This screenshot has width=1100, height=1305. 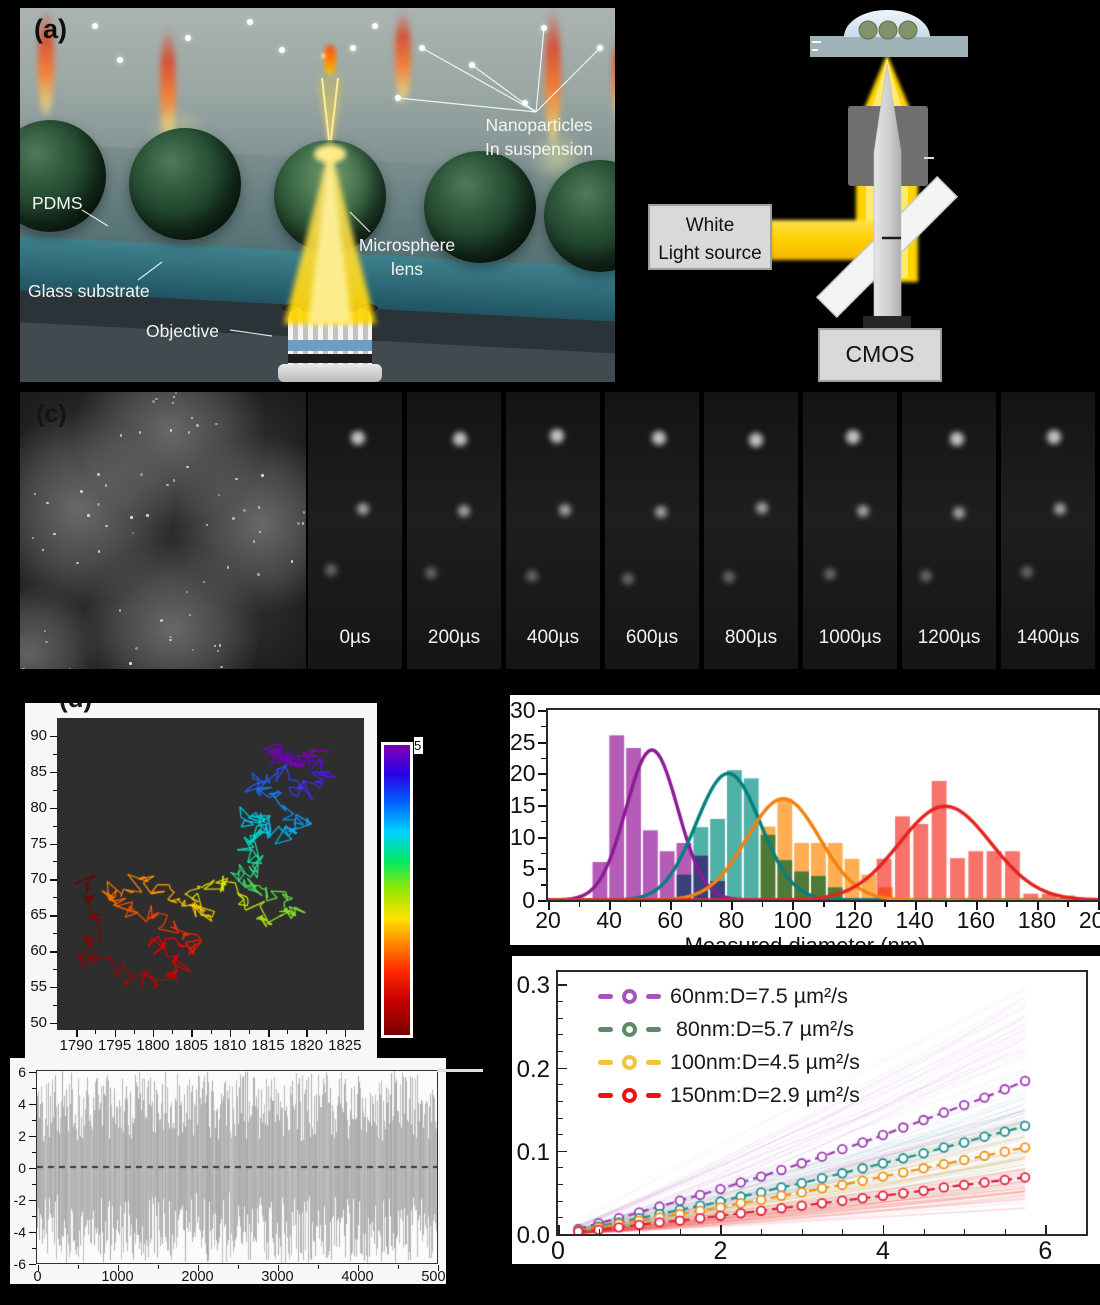 I want to click on frame-cell: 200µs, so click(x=454, y=530).